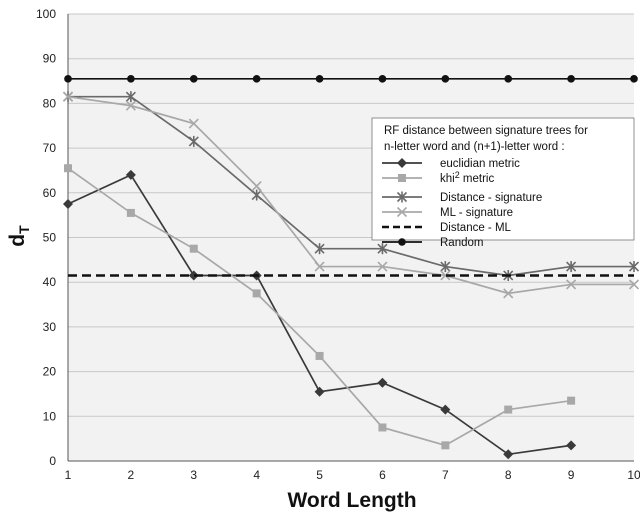  I want to click on y-axis-label-main: d, so click(17, 240).